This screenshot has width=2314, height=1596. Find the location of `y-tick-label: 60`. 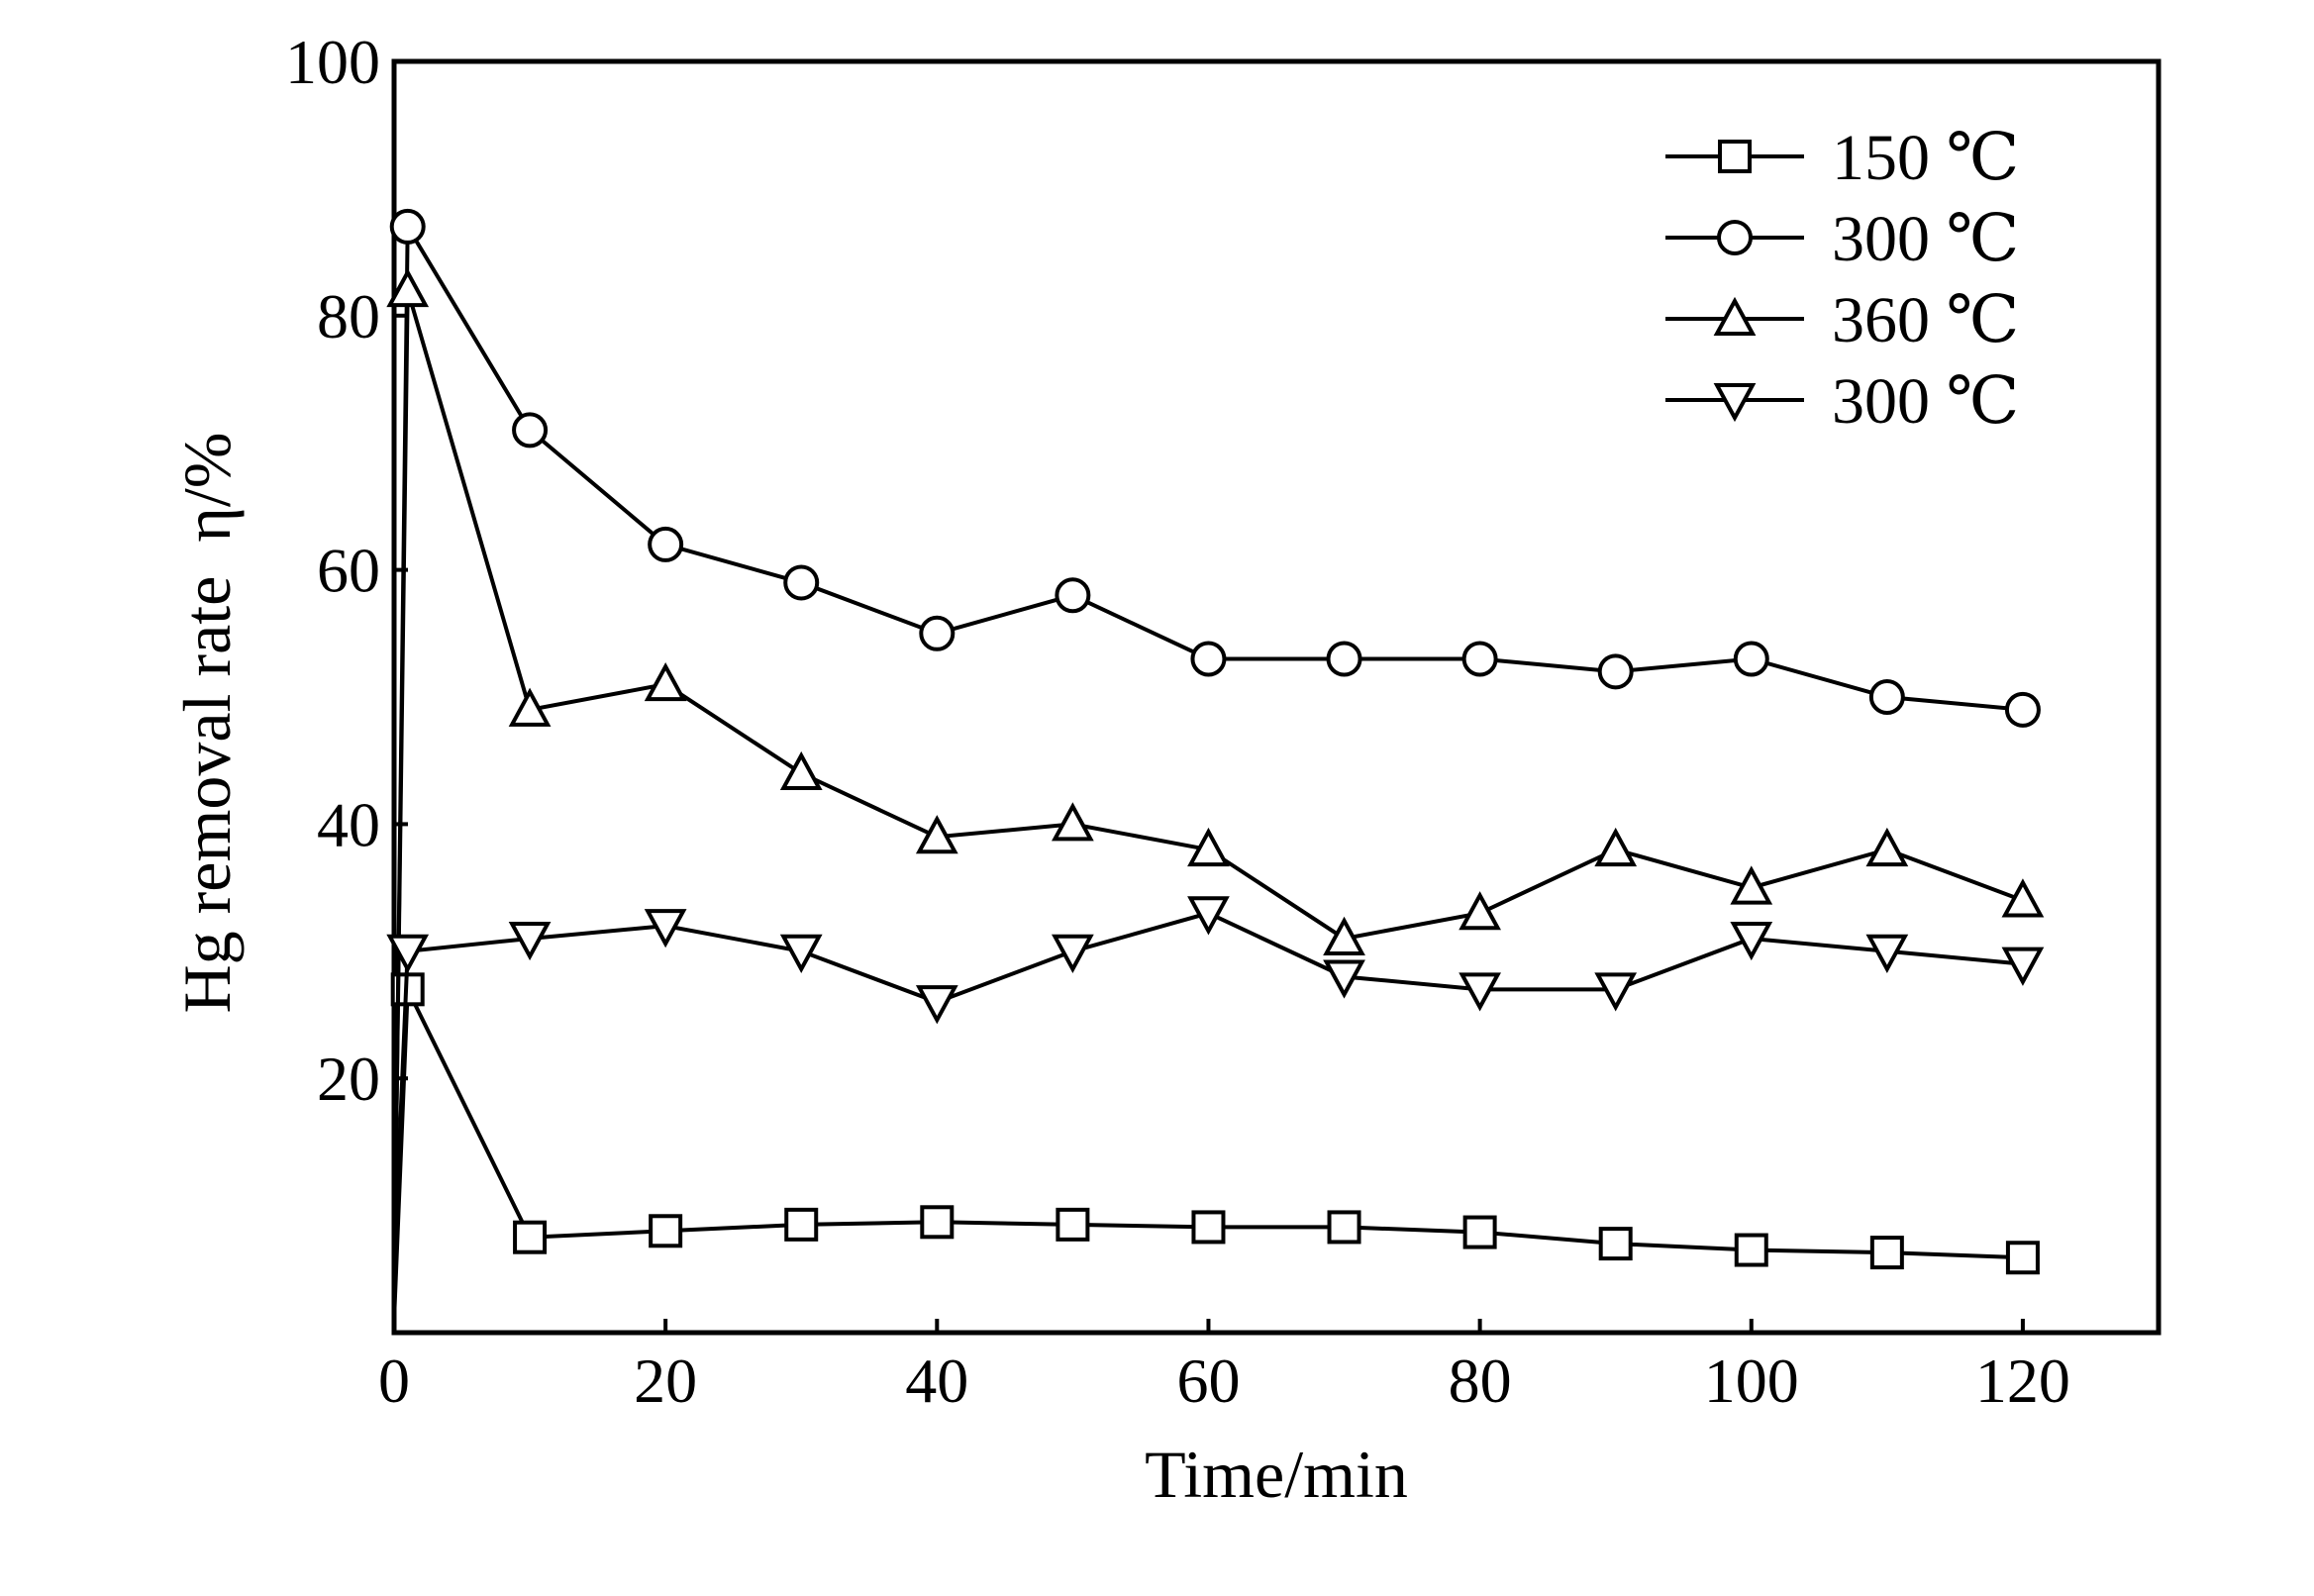

y-tick-label: 60 is located at coordinates (348, 571).